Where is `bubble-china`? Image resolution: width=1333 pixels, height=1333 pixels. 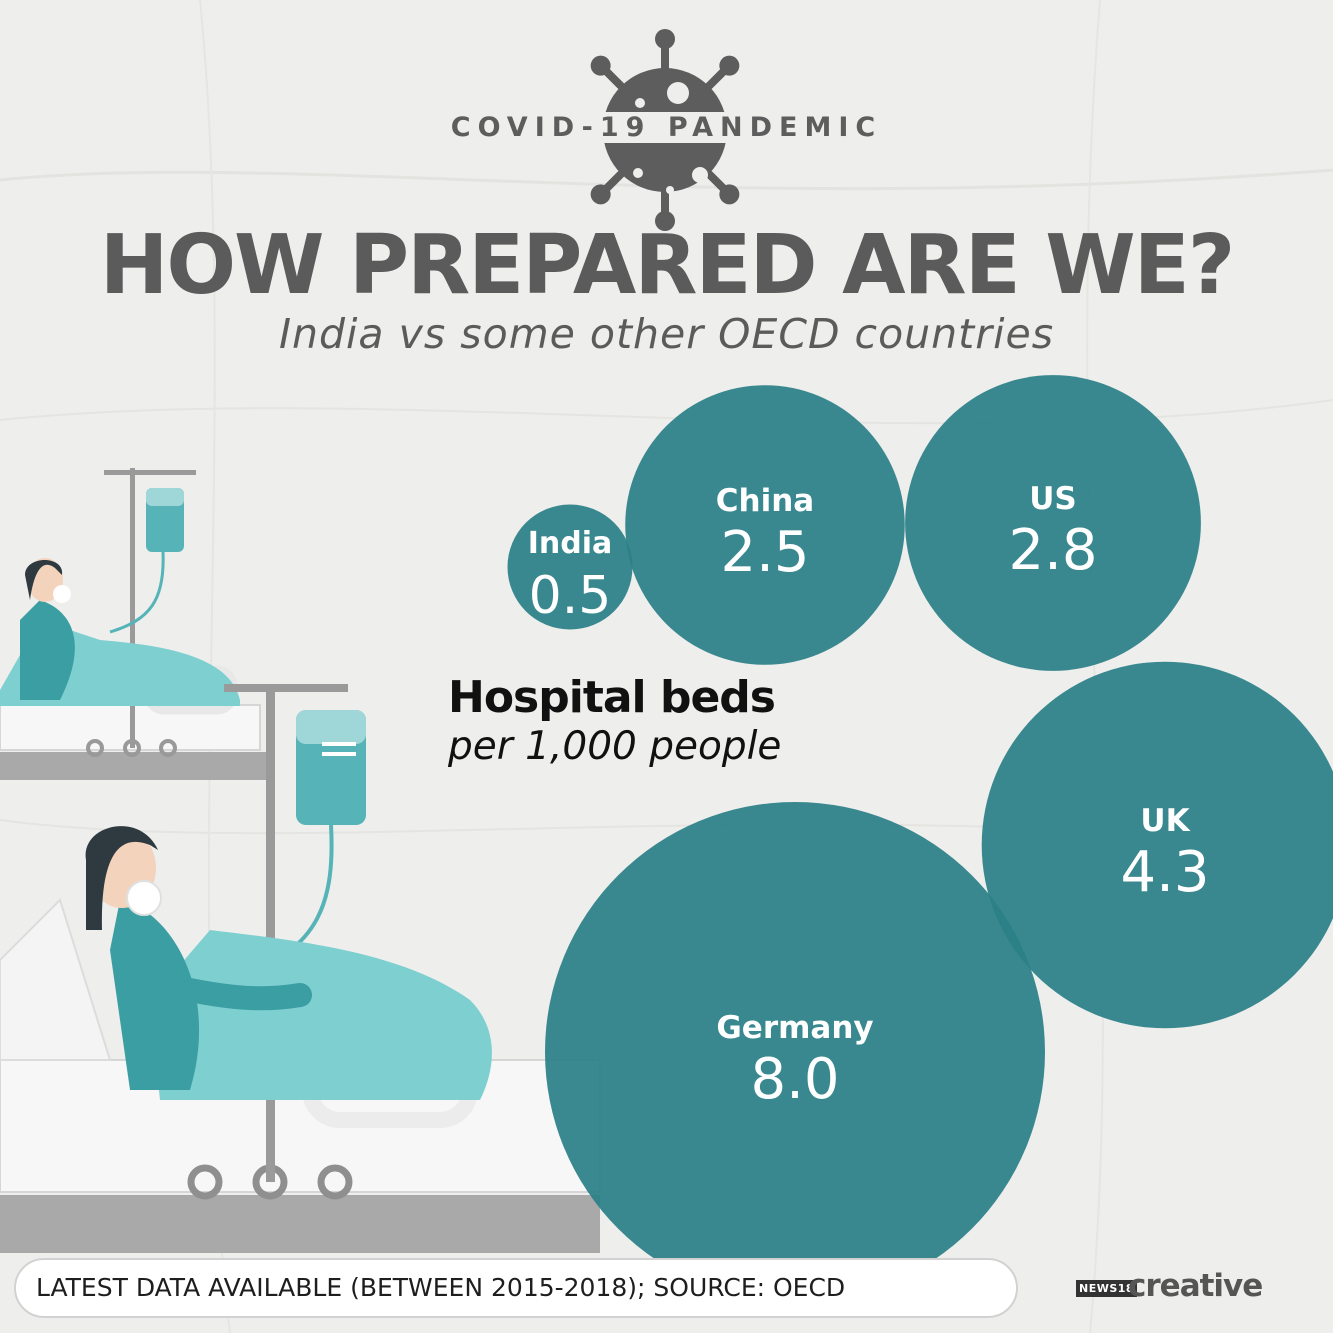 bubble-china is located at coordinates (765, 525).